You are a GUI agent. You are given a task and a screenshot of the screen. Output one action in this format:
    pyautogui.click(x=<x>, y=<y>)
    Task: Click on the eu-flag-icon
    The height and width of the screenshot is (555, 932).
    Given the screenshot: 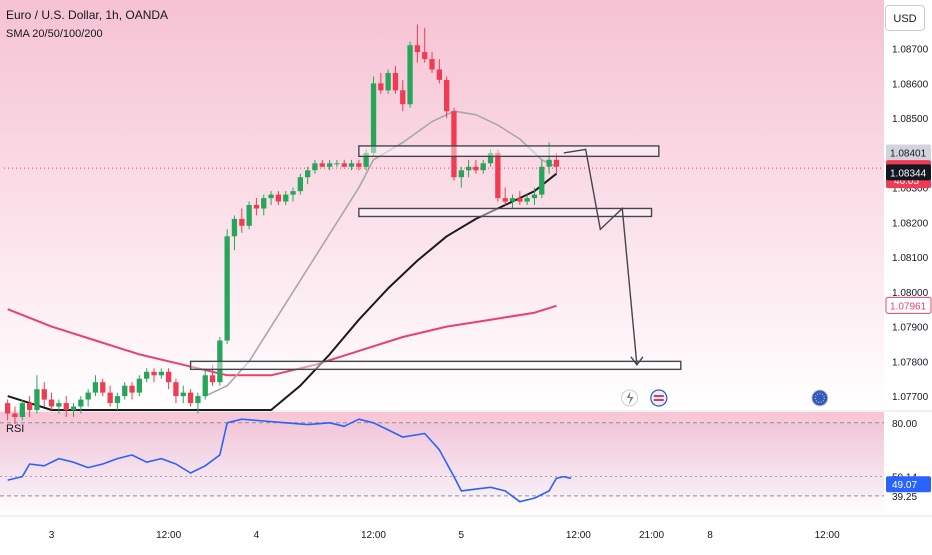 What is the action you would take?
    pyautogui.click(x=820, y=398)
    